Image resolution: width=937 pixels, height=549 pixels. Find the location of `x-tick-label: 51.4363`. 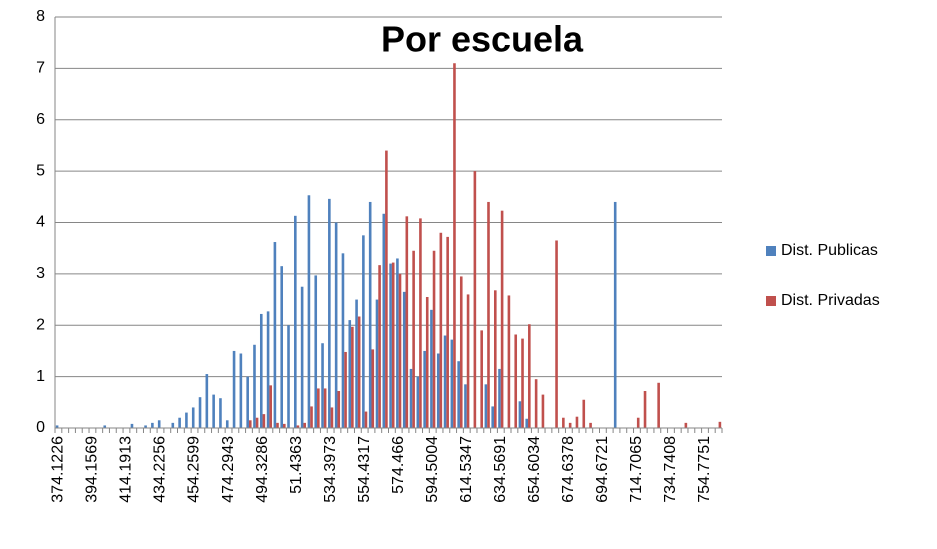

x-tick-label: 51.4363 is located at coordinates (296, 465).